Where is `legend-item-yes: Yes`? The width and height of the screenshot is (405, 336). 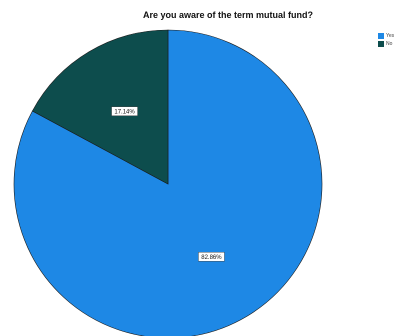
legend-item-yes: Yes is located at coordinates (386, 36).